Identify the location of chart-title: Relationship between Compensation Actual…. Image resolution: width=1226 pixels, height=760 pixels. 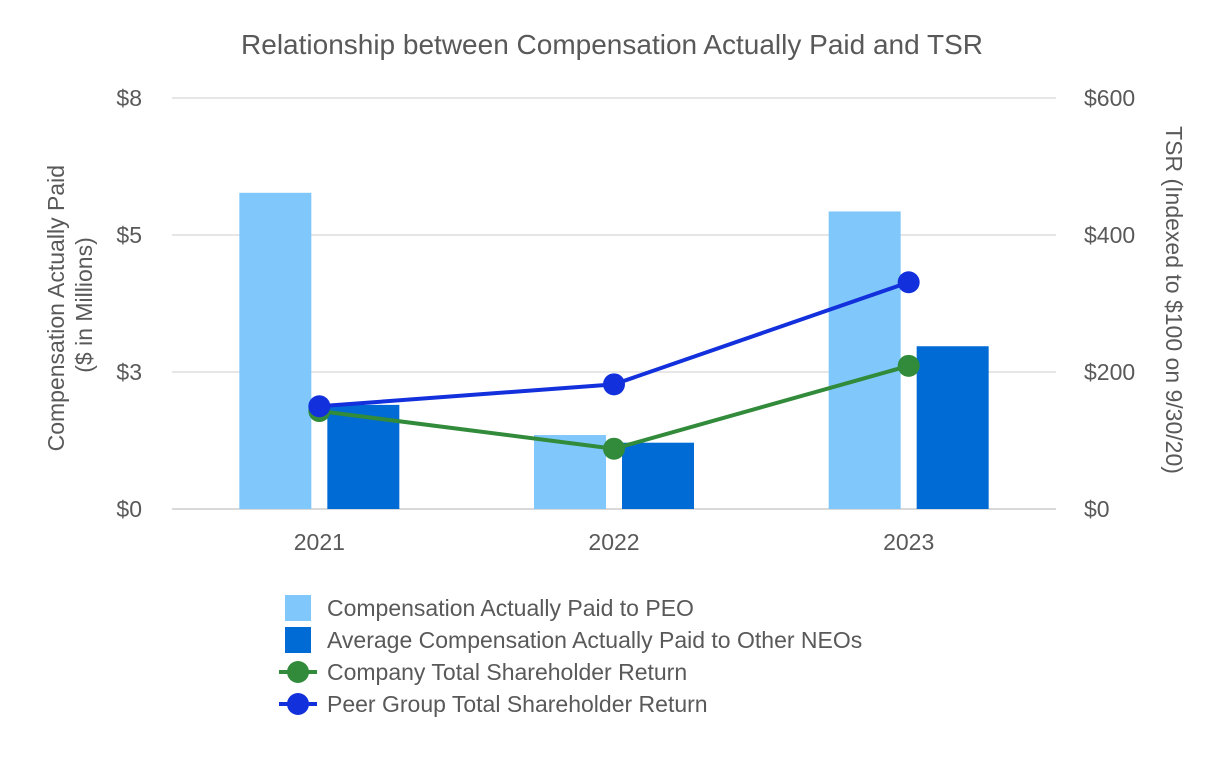
(612, 44).